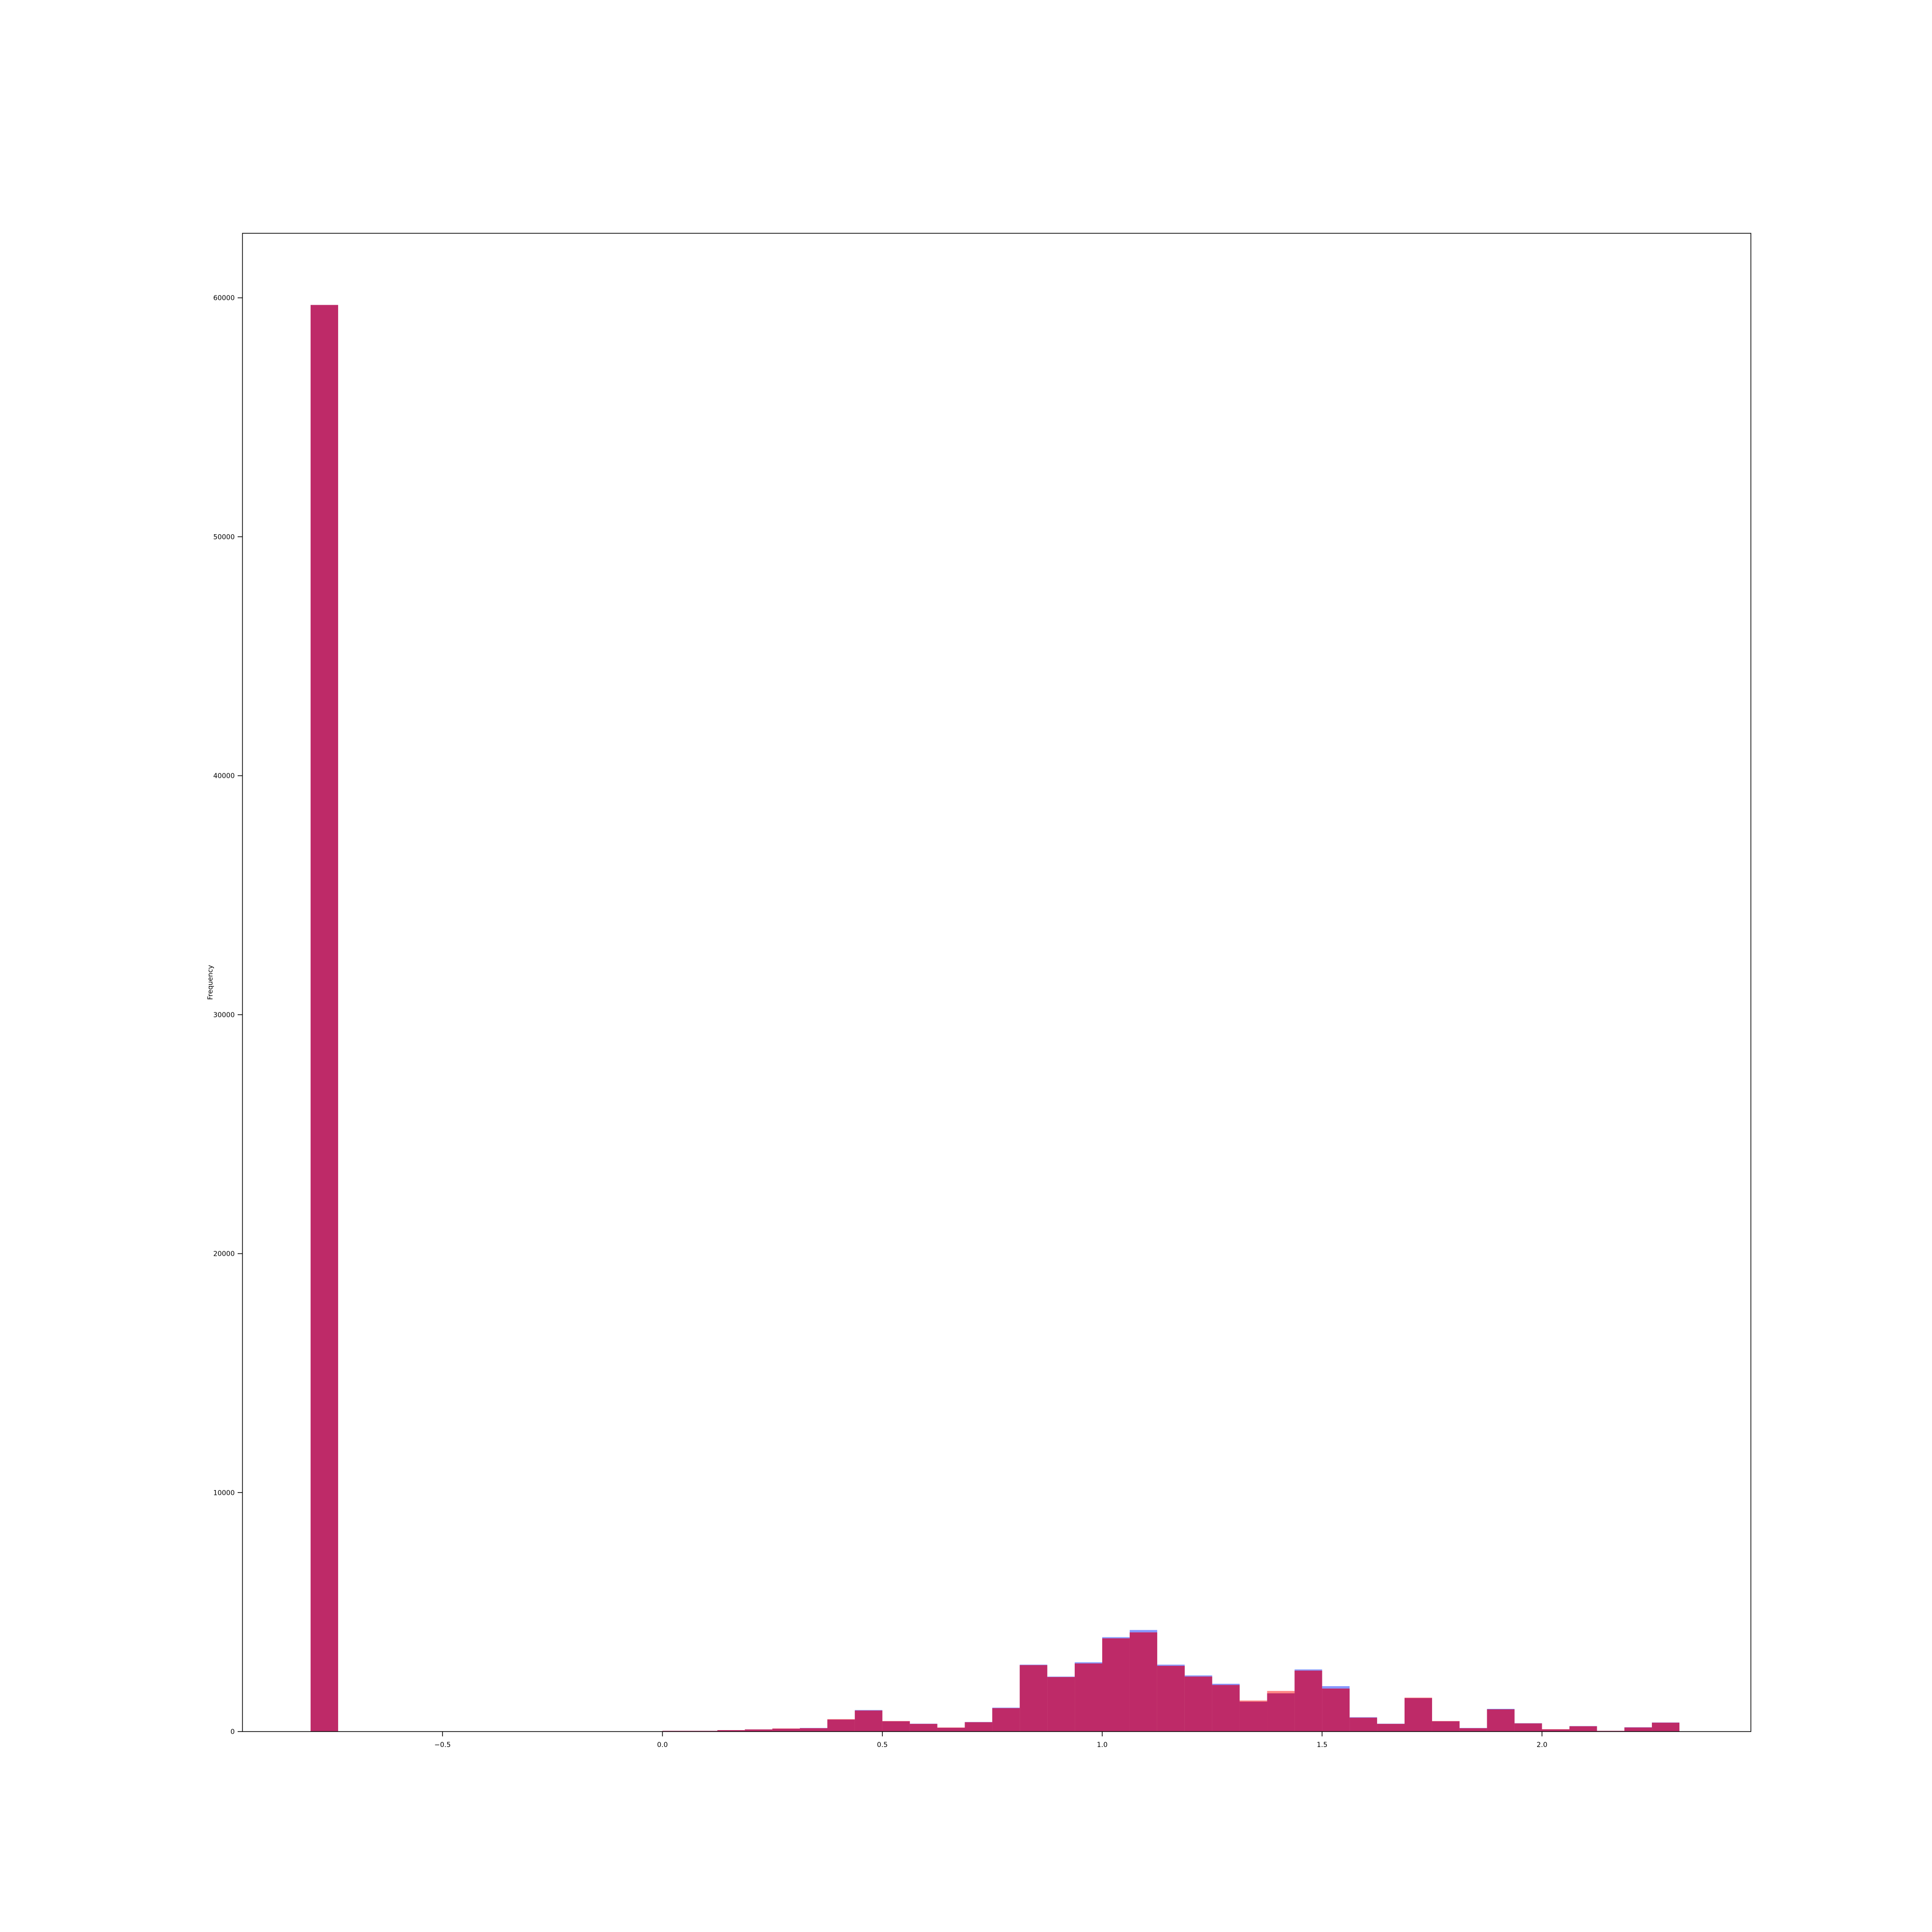 This screenshot has width=1932, height=1932. Describe the element at coordinates (224, 298) in the screenshot. I see `y-tick-label: 60000` at that location.